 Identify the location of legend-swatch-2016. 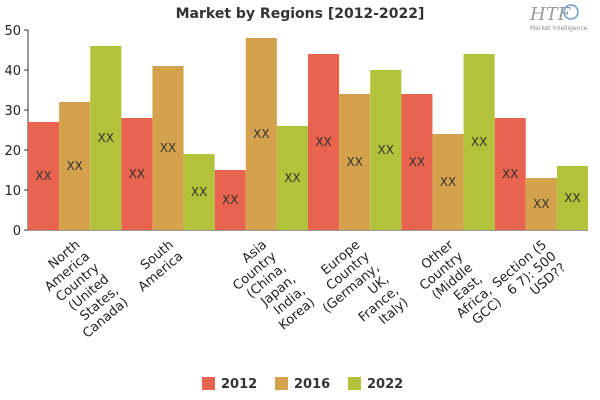
(281, 383).